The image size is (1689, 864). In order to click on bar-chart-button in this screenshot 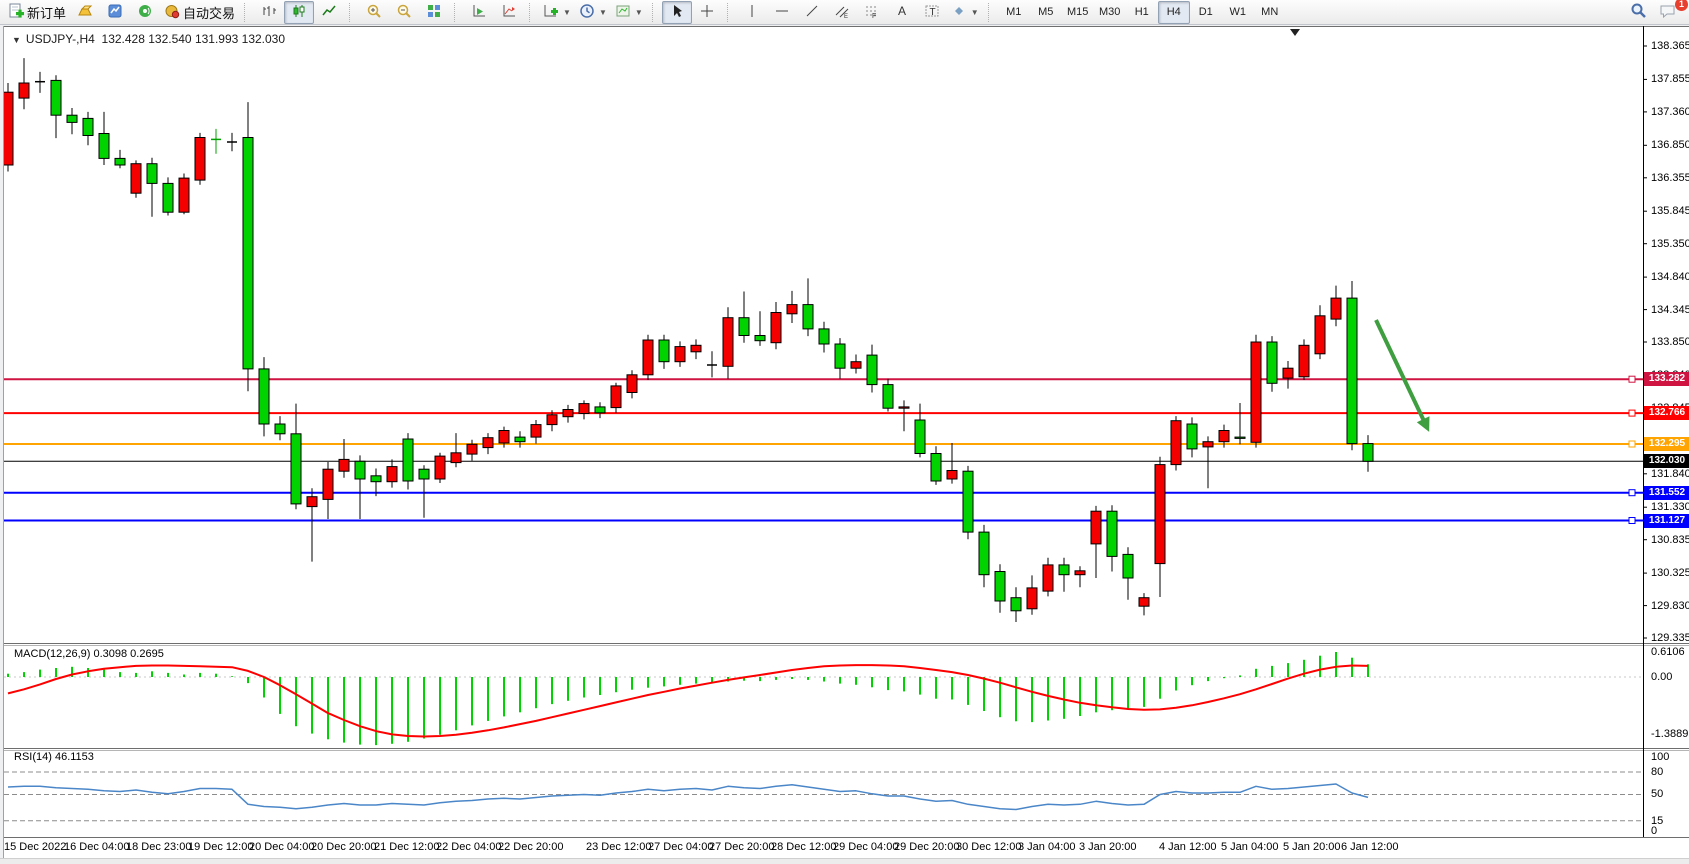, I will do `click(269, 12)`.